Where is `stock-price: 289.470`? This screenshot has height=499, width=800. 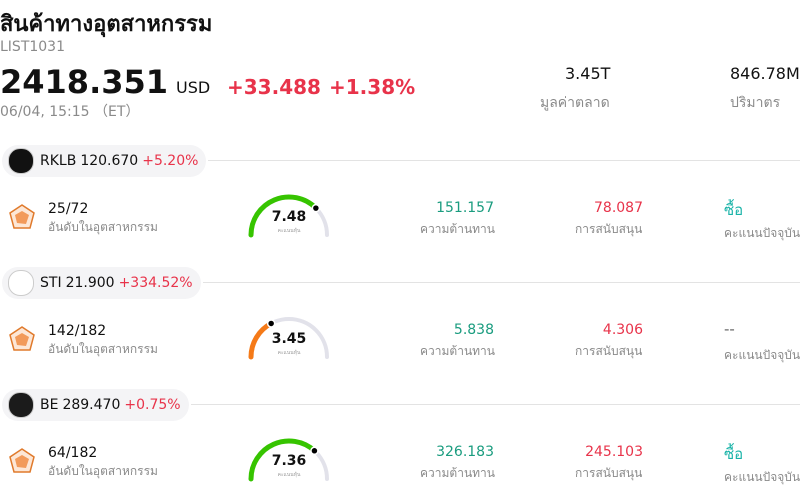
stock-price: 289.470 is located at coordinates (91, 405).